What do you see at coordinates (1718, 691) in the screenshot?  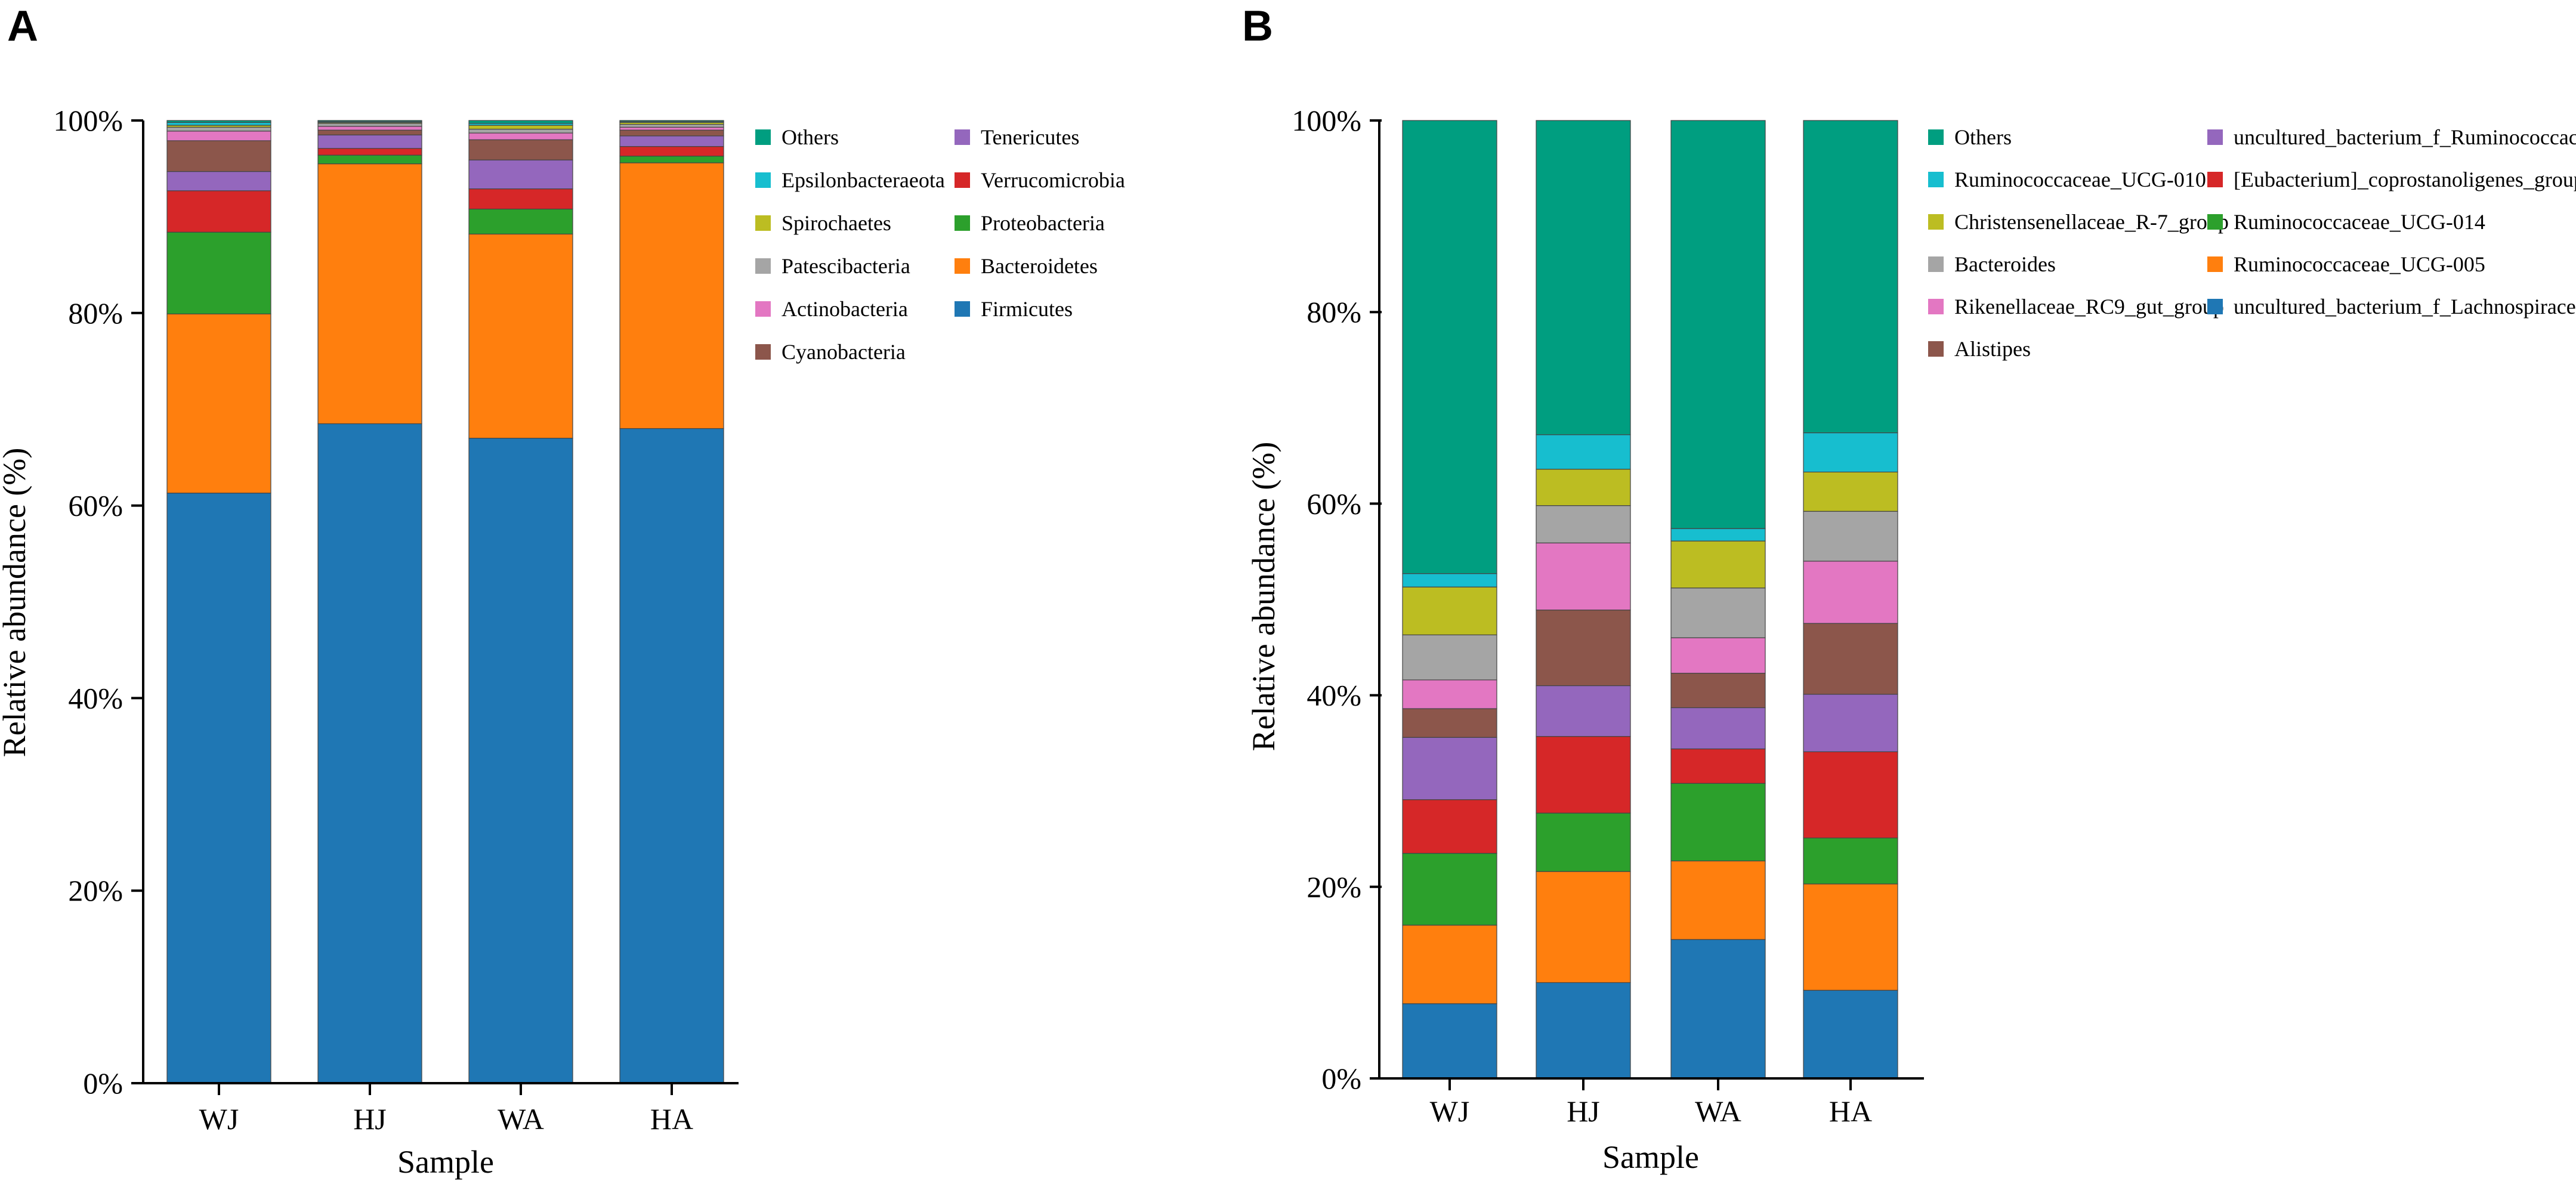 I see `panel-b-bar-wa-alistipes` at bounding box center [1718, 691].